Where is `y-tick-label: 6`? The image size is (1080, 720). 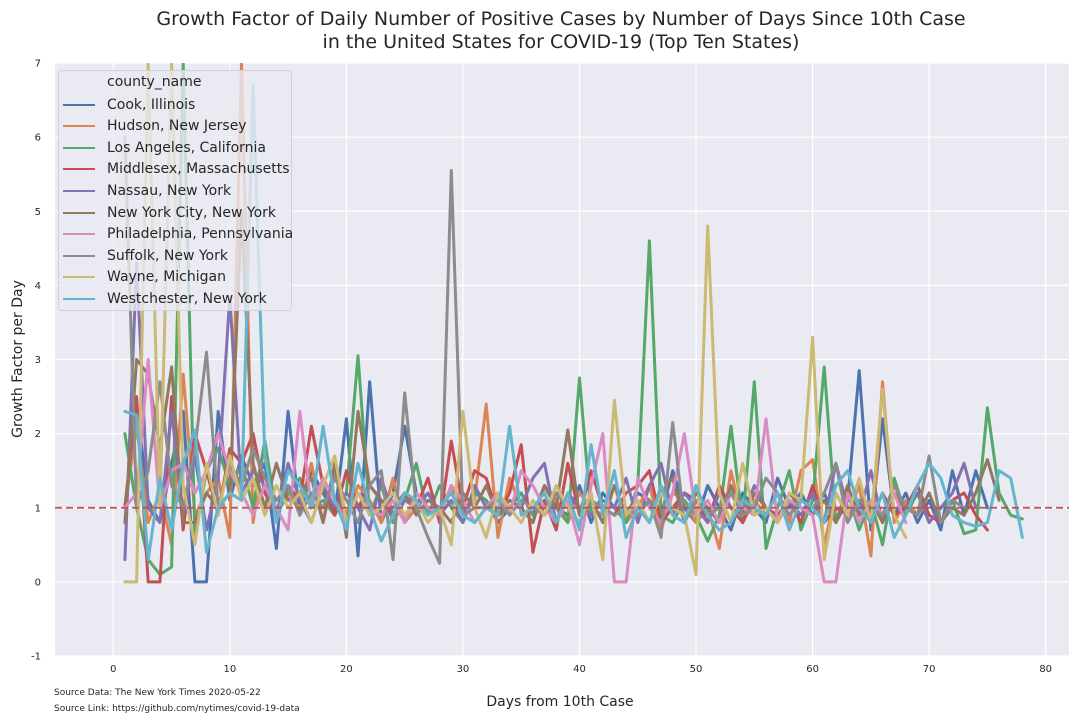
y-tick-label: 6 is located at coordinates (38, 138).